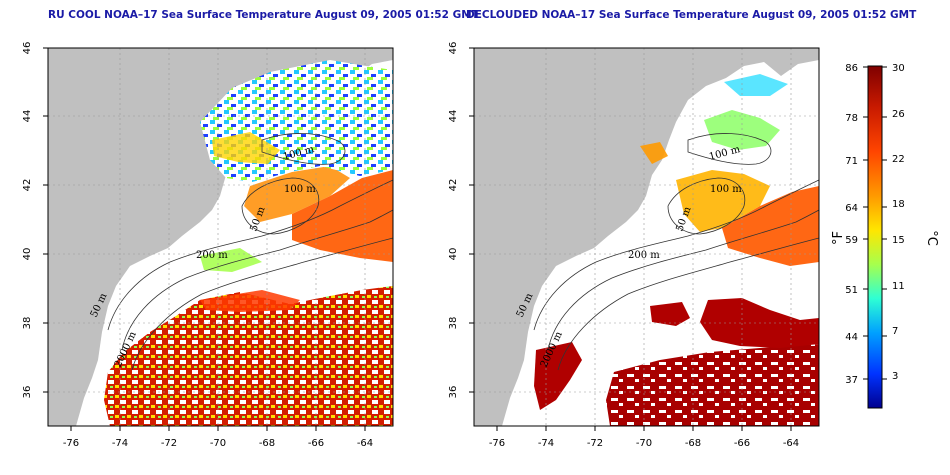  What do you see at coordinates (654, 153) in the screenshot?
I see `right-cape-sst` at bounding box center [654, 153].